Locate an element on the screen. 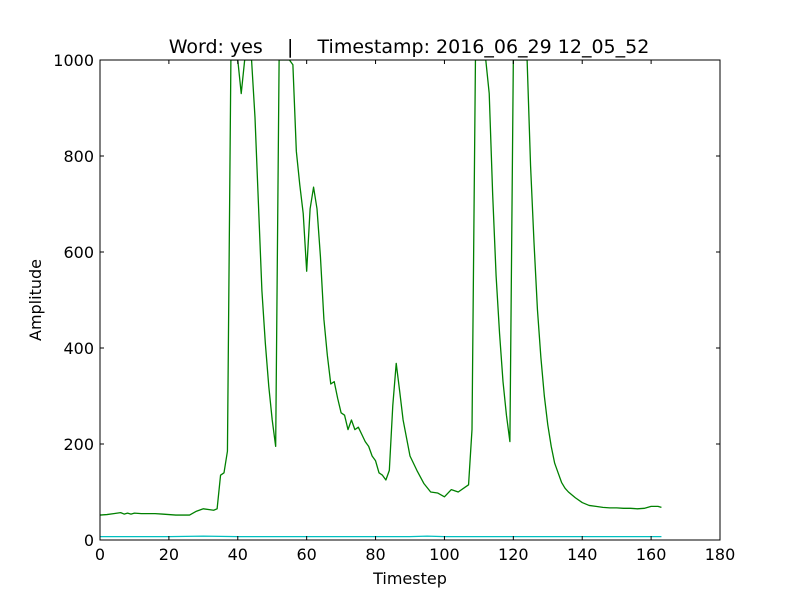  x-tick-label: 60 is located at coordinates (306, 554).